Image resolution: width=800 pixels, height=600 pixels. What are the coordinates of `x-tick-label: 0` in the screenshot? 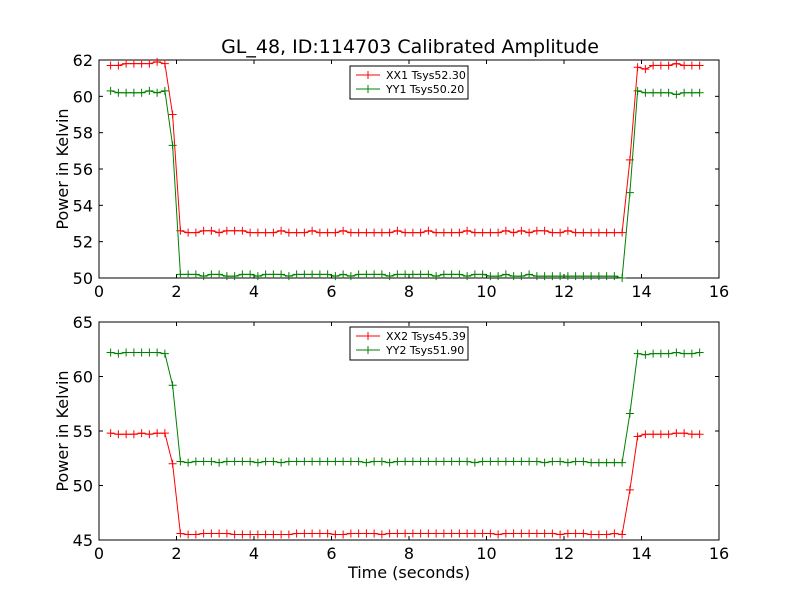 It's located at (99, 553).